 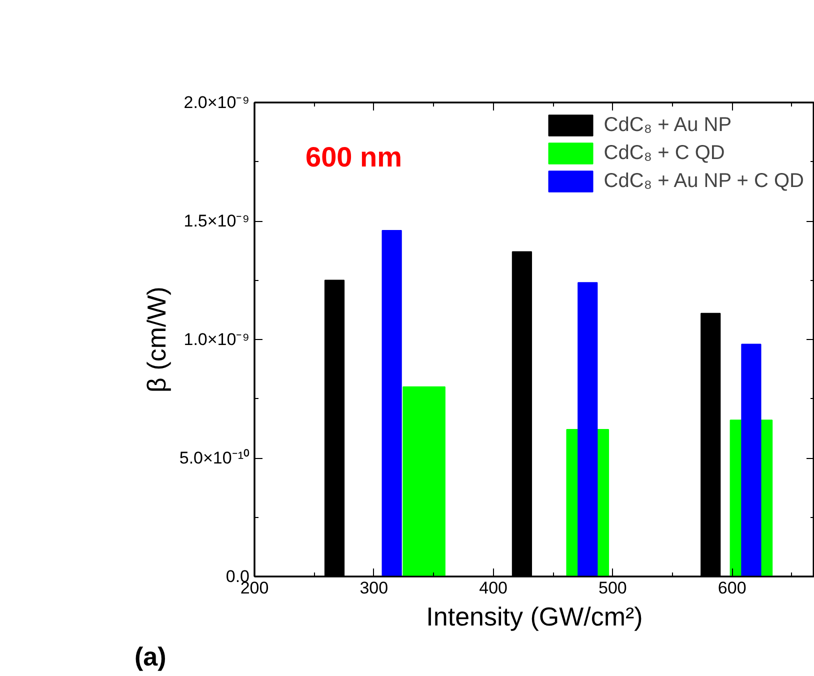 I want to click on legend-label: CdC₈ + Au NP + C QD, so click(x=704, y=181).